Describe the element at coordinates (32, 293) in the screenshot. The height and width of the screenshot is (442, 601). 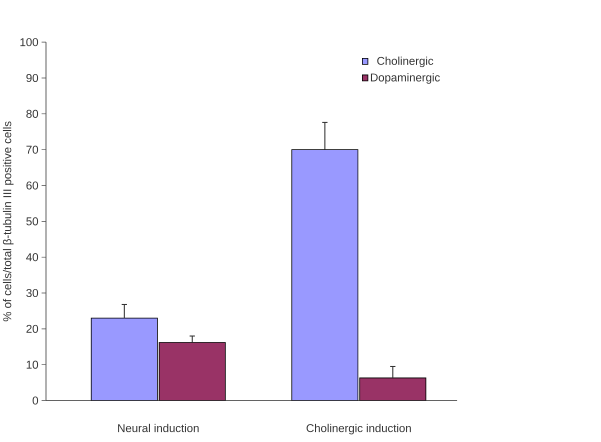
I see `y-tick-label: 30` at that location.